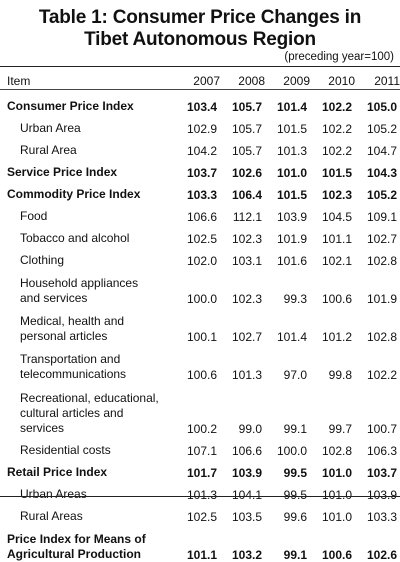 The image size is (400, 562). I want to click on table-row: Clothing 102.0 103.1 101.6 102.1 102.8, so click(200, 257).